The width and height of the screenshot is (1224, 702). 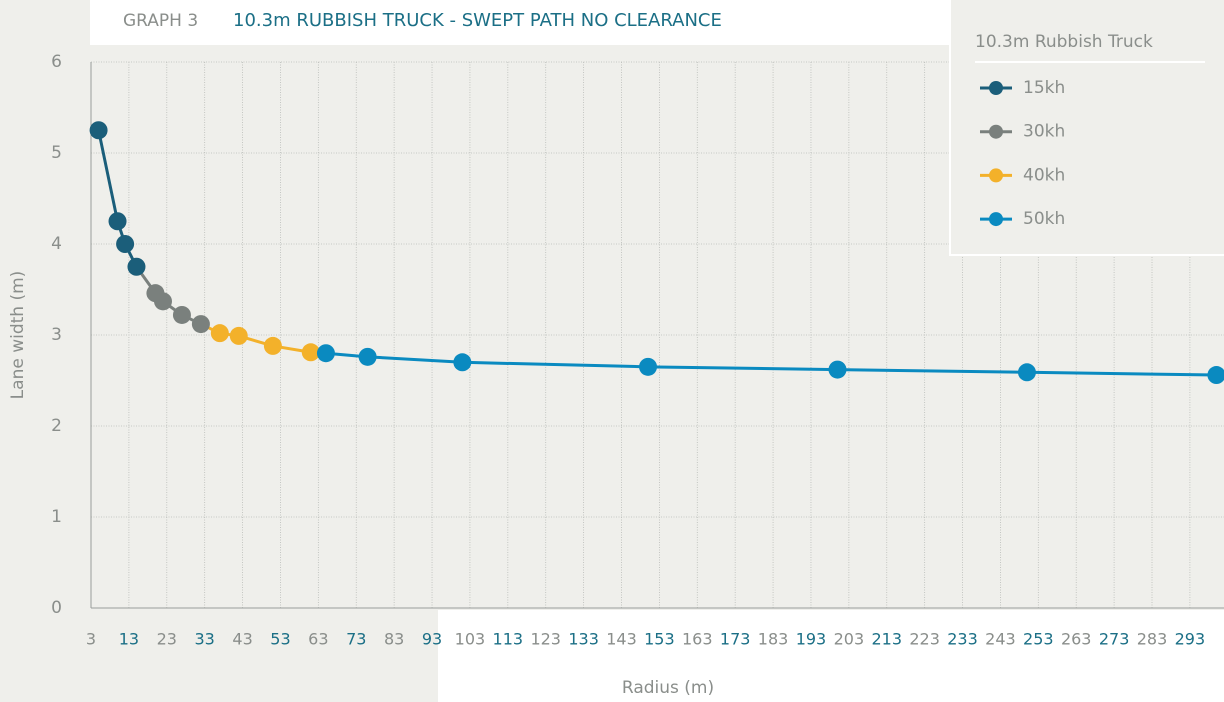 What do you see at coordinates (18, 335) in the screenshot?
I see `y-axis-label: Lane width (m)` at bounding box center [18, 335].